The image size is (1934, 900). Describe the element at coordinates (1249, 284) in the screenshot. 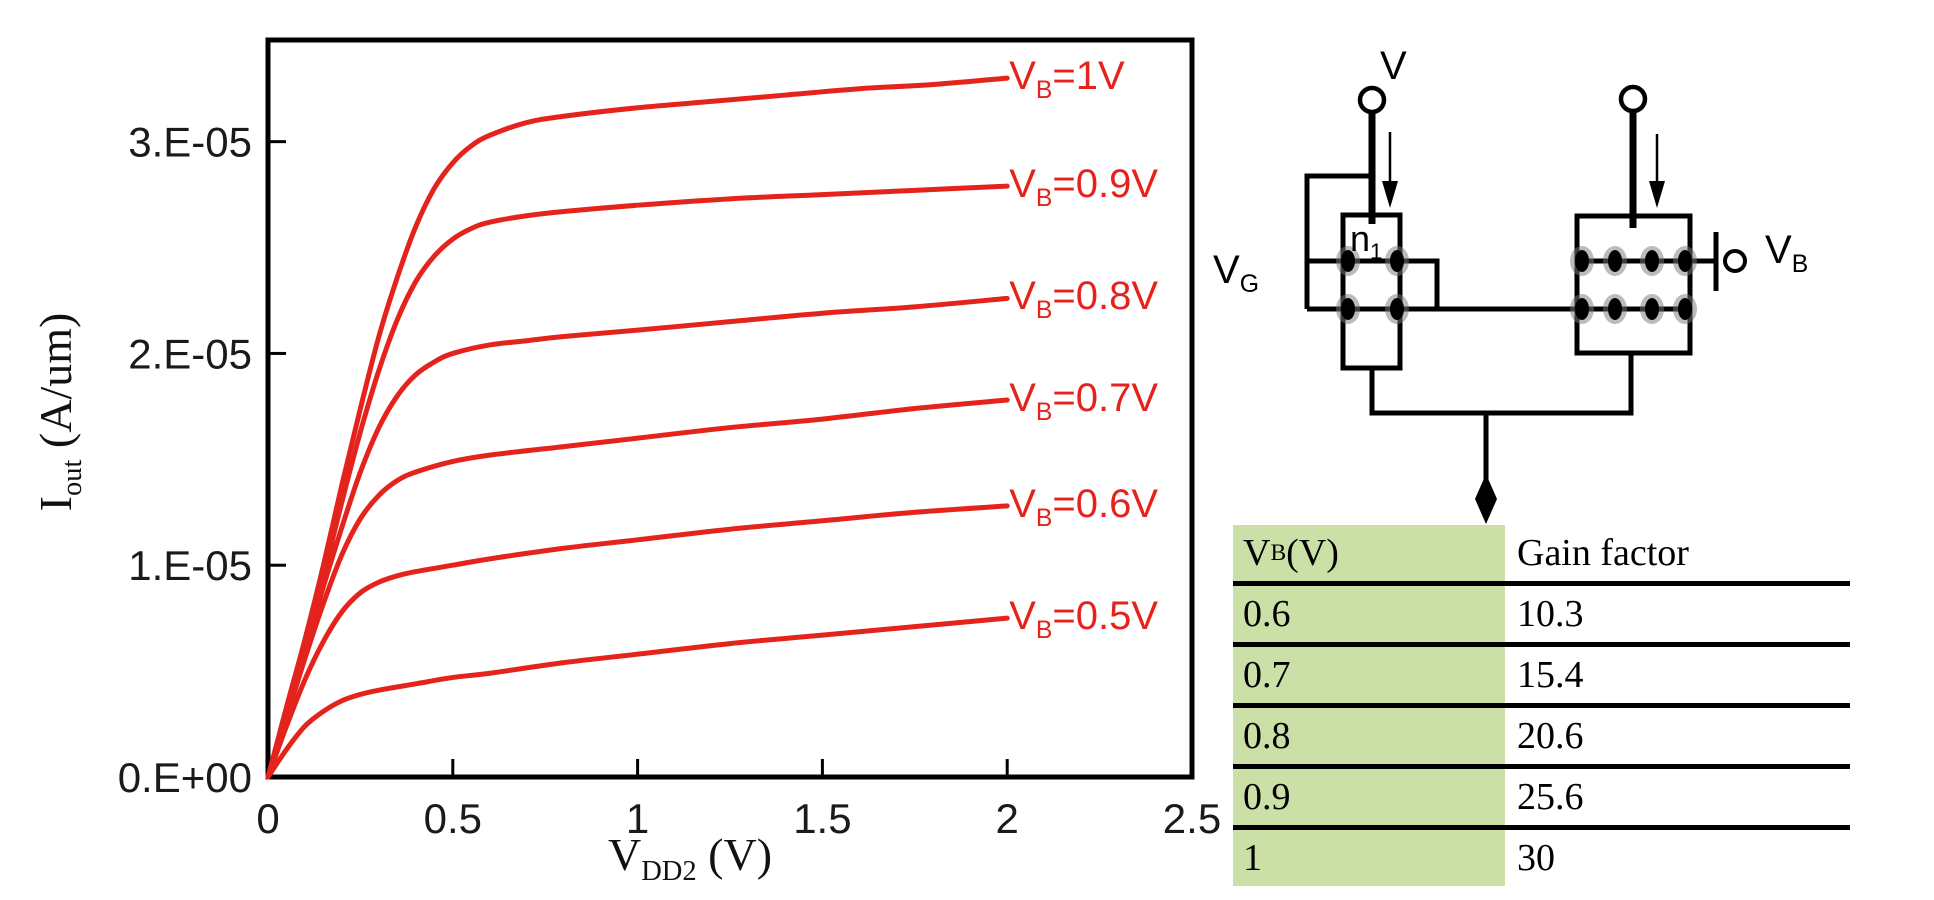

I see `vg-sub: G` at that location.